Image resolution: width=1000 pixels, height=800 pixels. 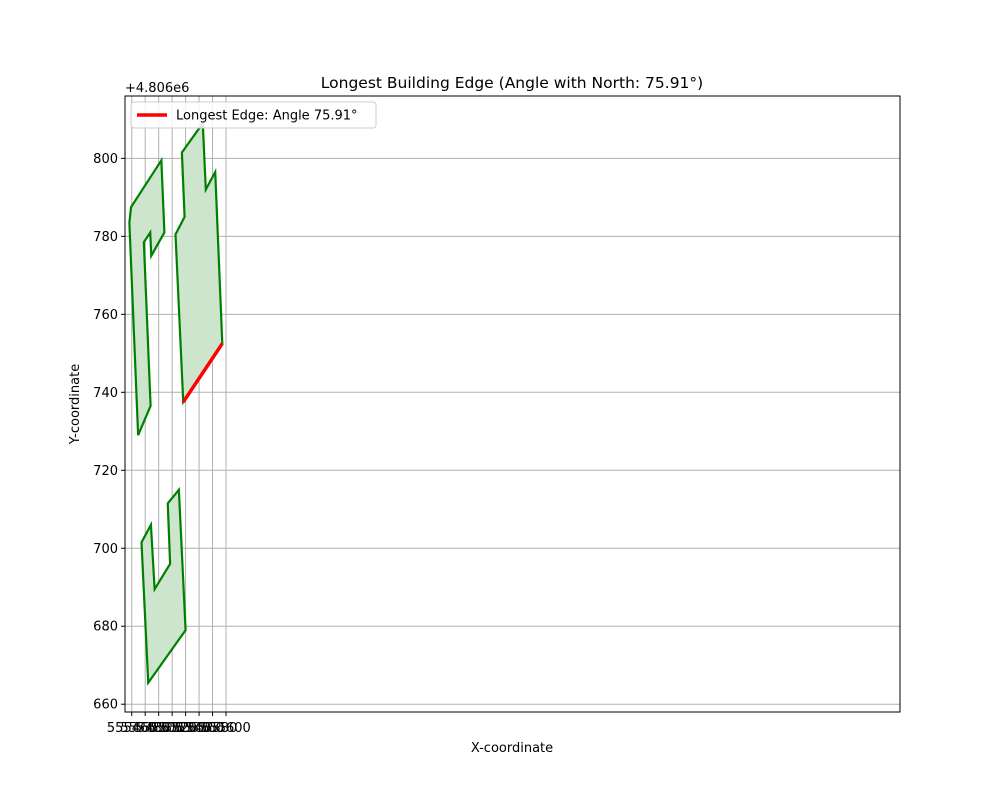 What do you see at coordinates (105, 237) in the screenshot?
I see `y-tick-label: 780` at bounding box center [105, 237].